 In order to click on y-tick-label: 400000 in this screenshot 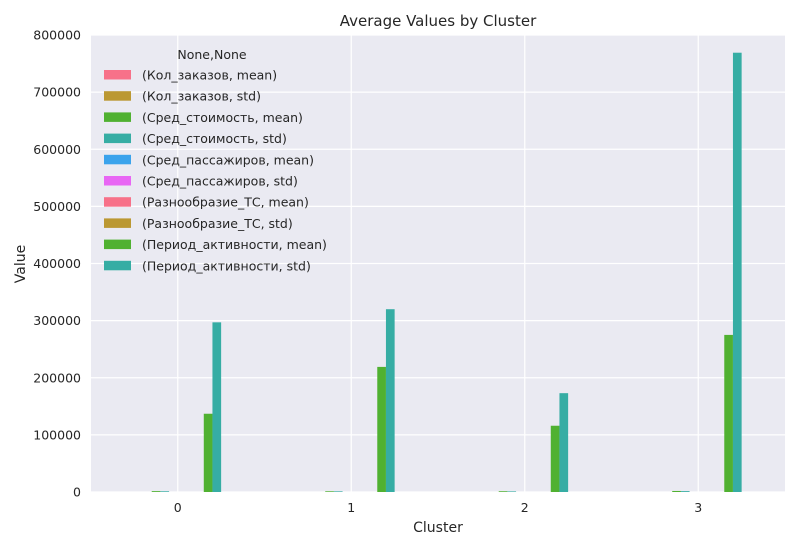, I will do `click(57, 263)`.